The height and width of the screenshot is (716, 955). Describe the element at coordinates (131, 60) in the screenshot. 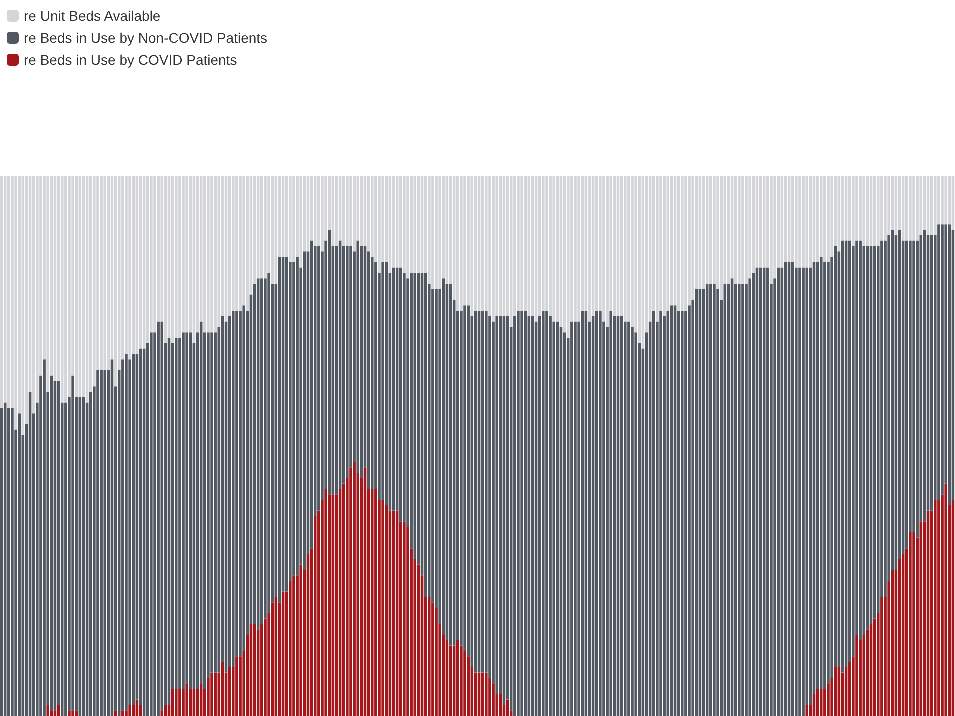

I see `legend-label: re Beds in Use by COVID Patients` at that location.